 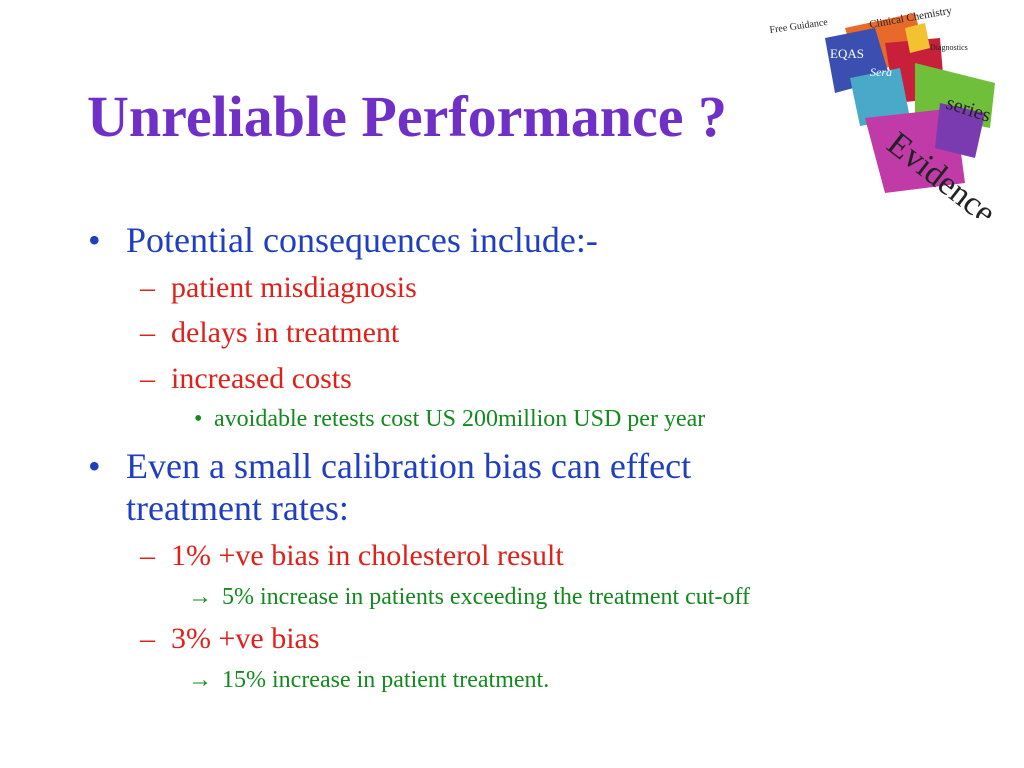 I want to click on logo-text-eqas: EQAS, so click(x=847, y=53).